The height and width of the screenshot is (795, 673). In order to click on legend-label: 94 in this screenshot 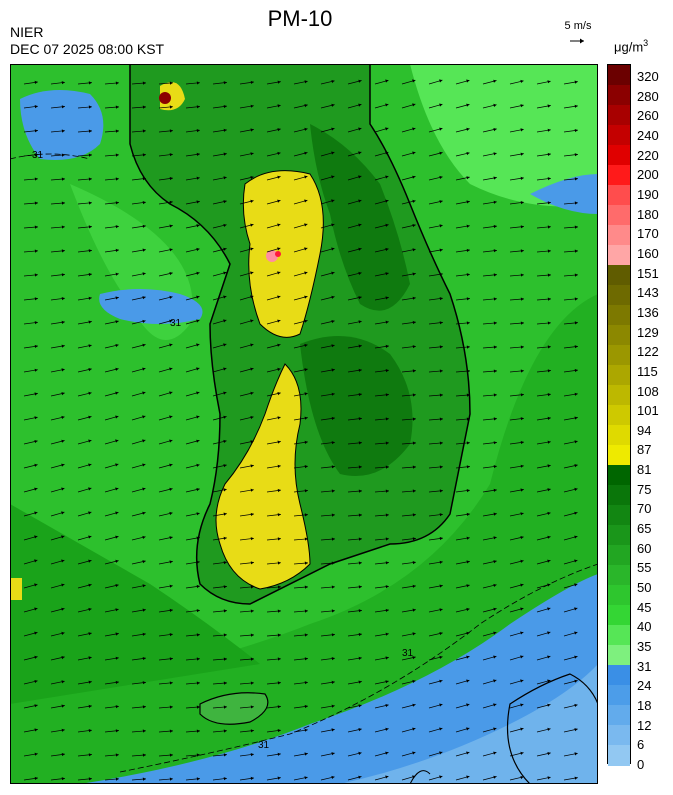, I will do `click(644, 430)`.